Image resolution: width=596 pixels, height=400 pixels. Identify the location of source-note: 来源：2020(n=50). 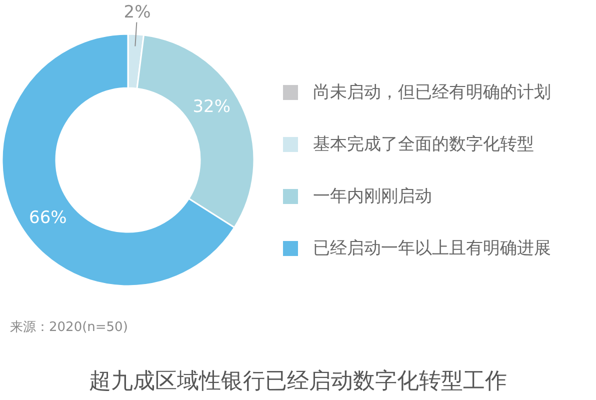
(69, 327).